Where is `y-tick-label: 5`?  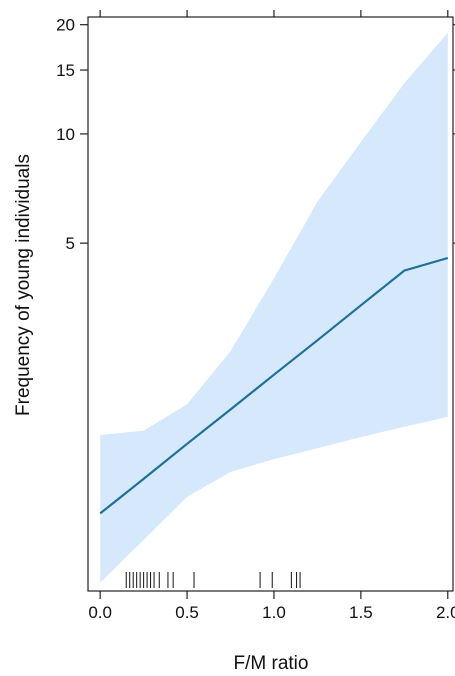 y-tick-label: 5 is located at coordinates (70, 243).